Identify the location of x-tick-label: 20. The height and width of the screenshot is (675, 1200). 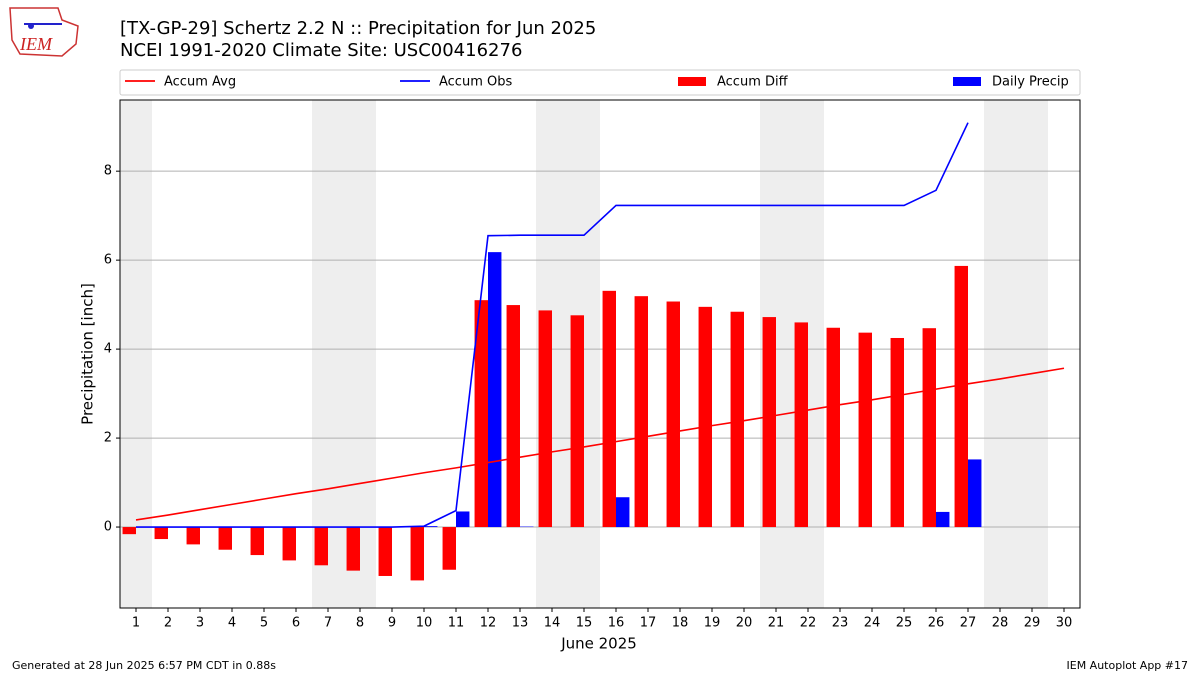
(744, 623).